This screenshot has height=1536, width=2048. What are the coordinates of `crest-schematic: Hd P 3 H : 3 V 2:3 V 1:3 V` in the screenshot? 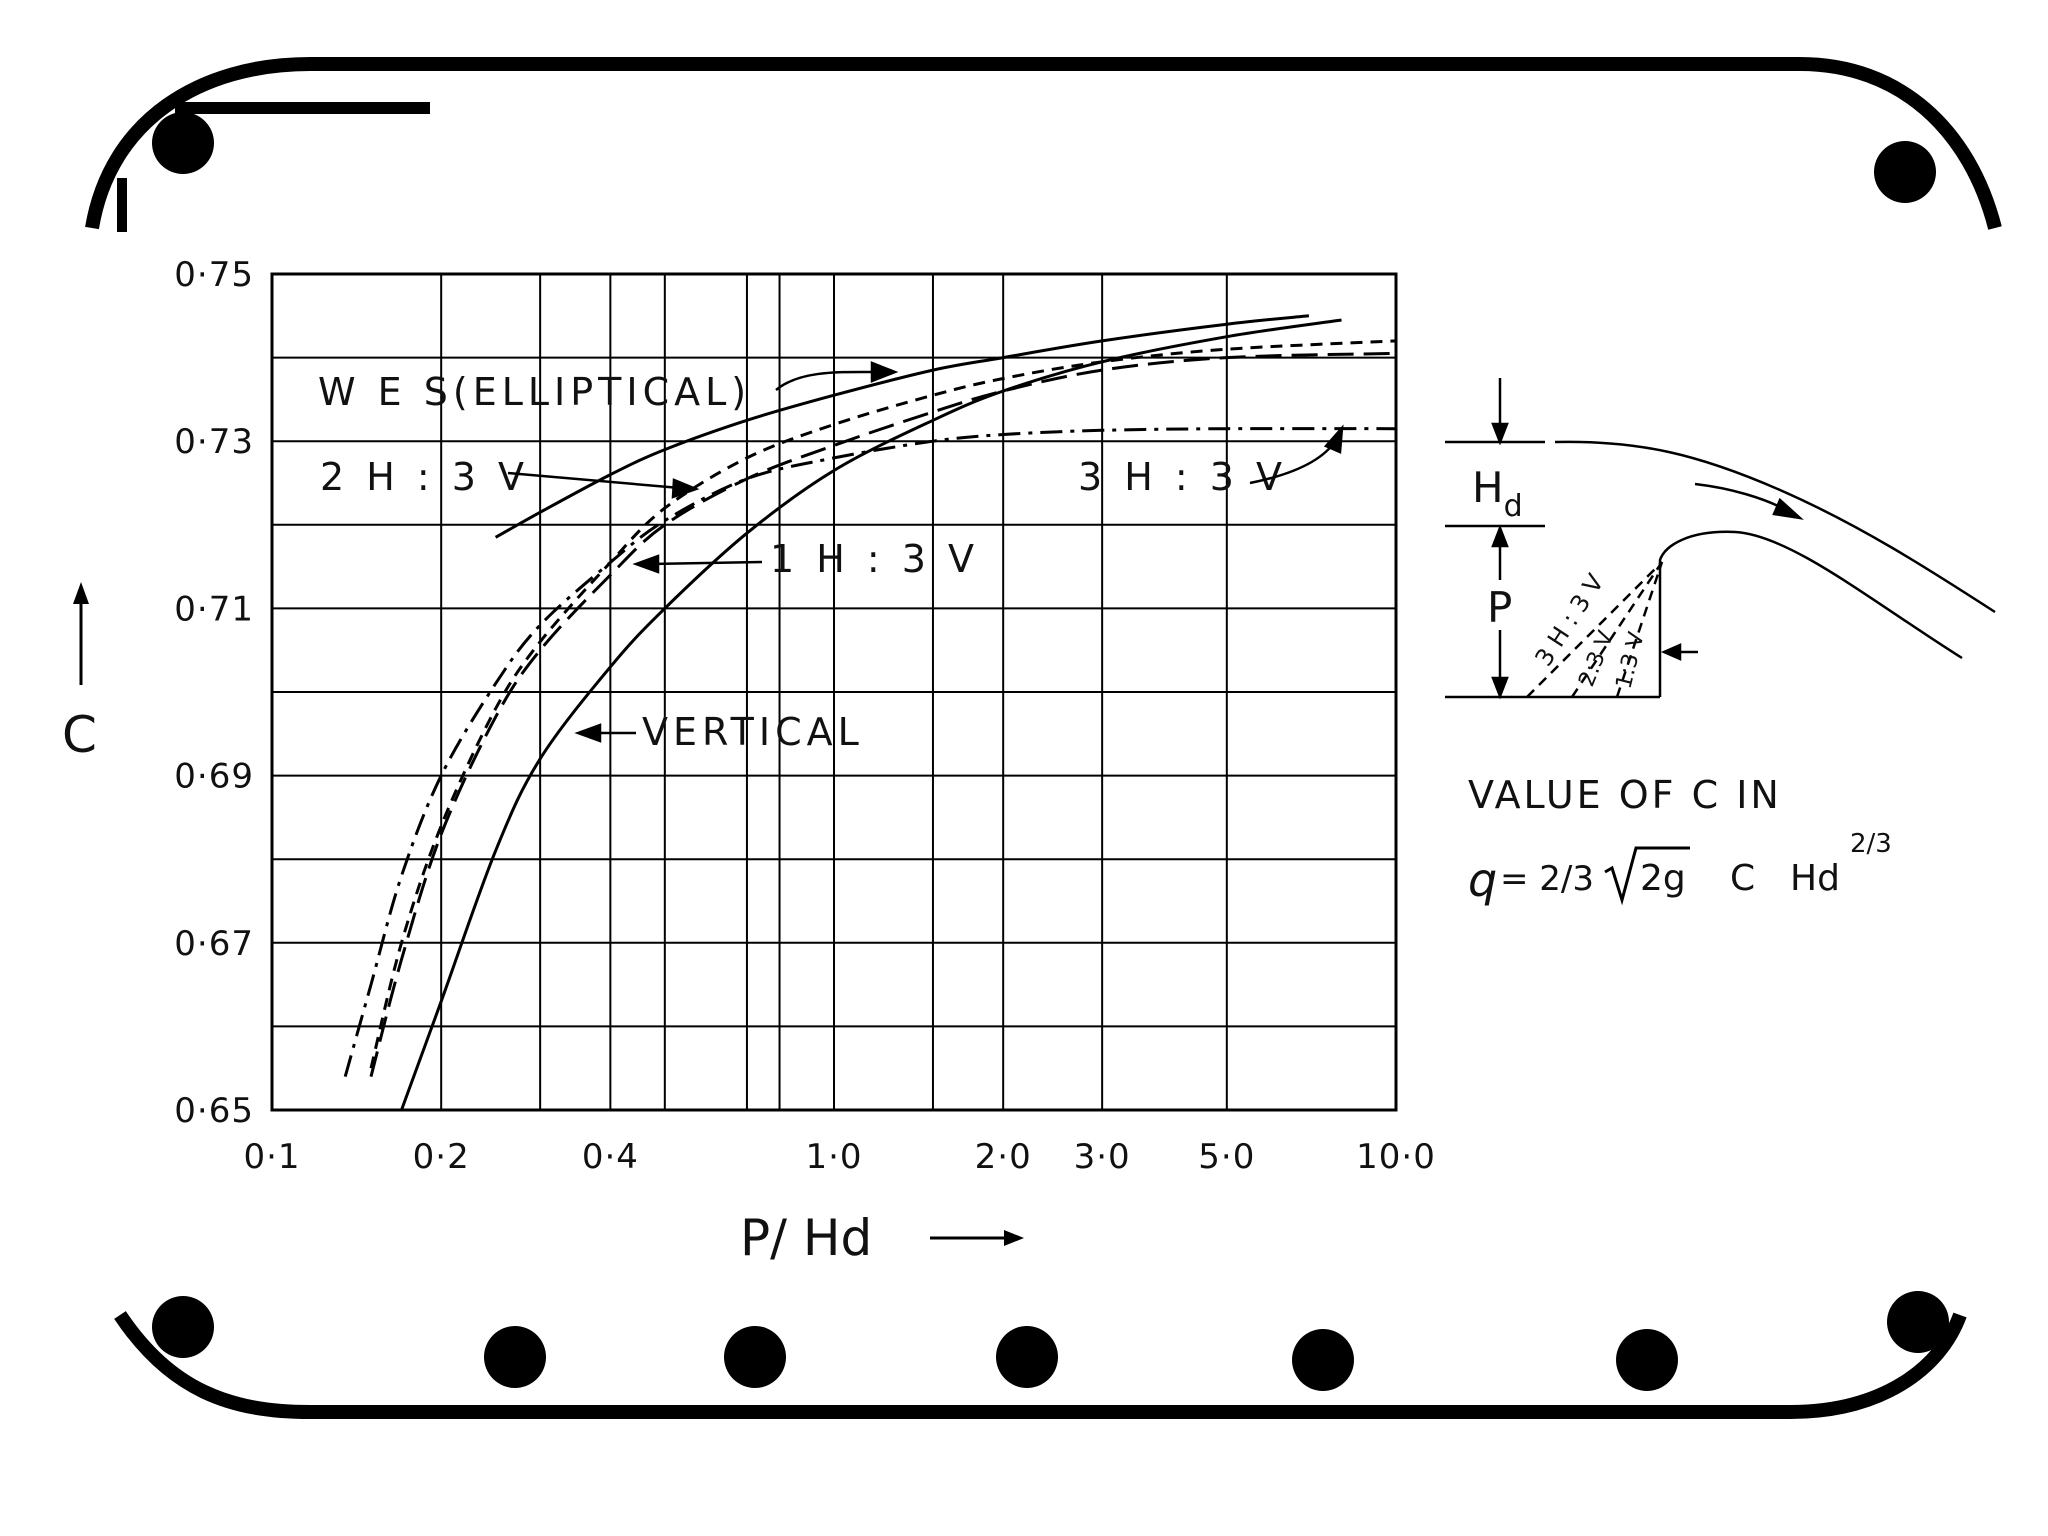 It's located at (1720, 539).